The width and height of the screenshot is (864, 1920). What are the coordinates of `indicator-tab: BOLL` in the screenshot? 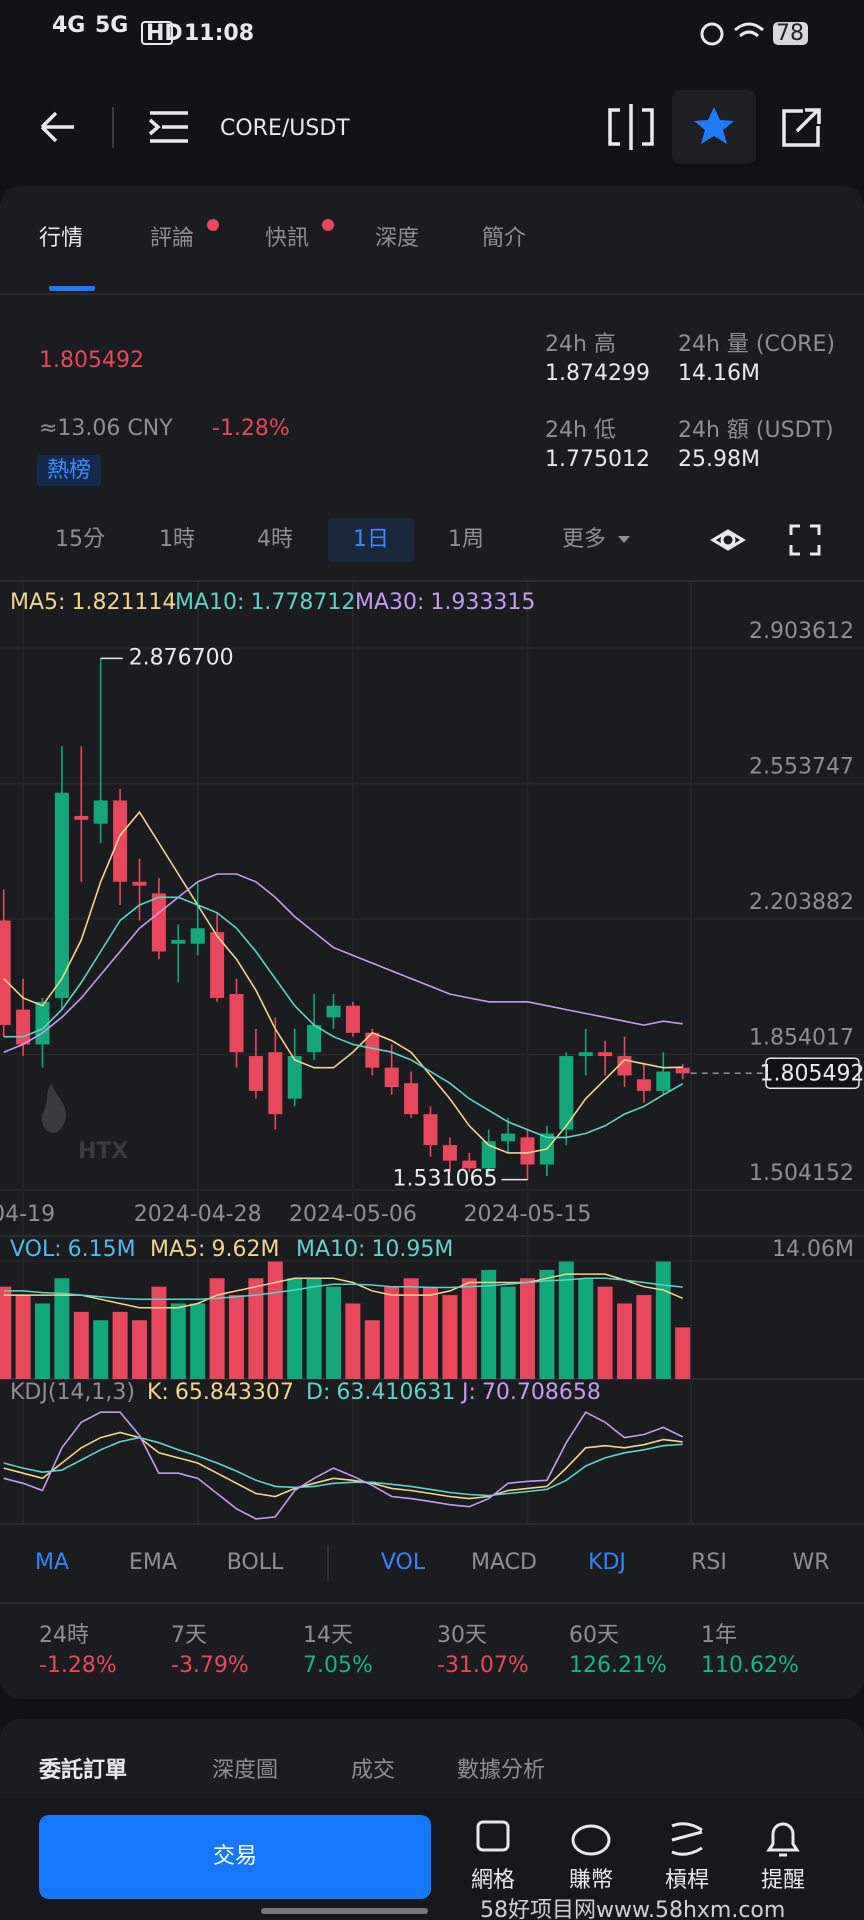 It's located at (255, 1562).